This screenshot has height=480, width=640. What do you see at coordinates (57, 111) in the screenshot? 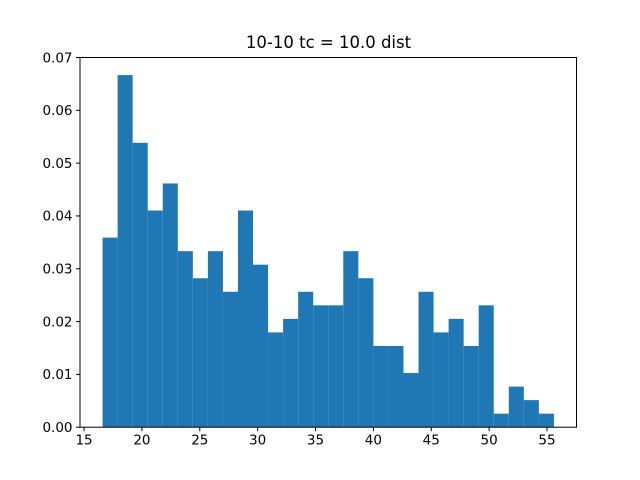
I see `y-tick-label: 0.06` at bounding box center [57, 111].